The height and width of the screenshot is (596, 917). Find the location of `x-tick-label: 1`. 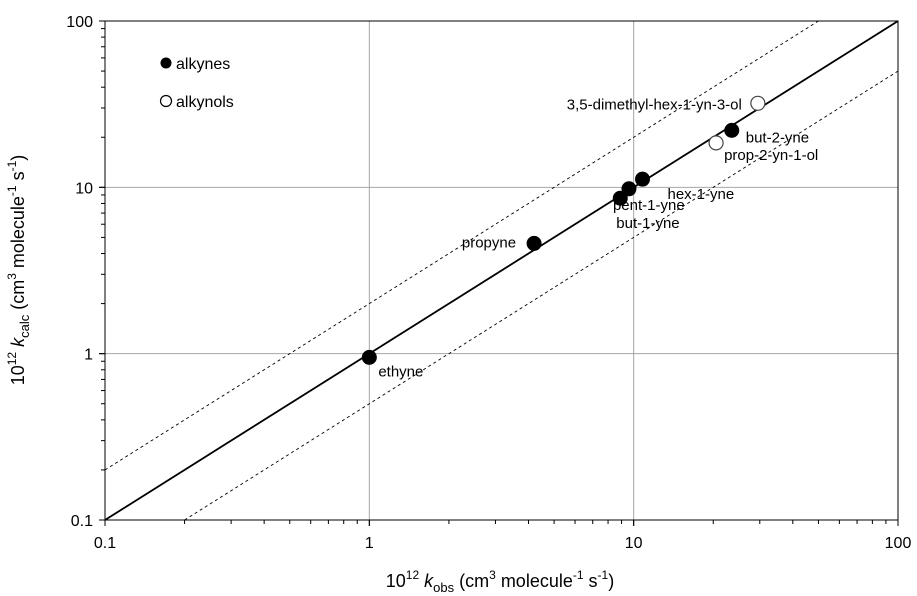

x-tick-label: 1 is located at coordinates (369, 543).